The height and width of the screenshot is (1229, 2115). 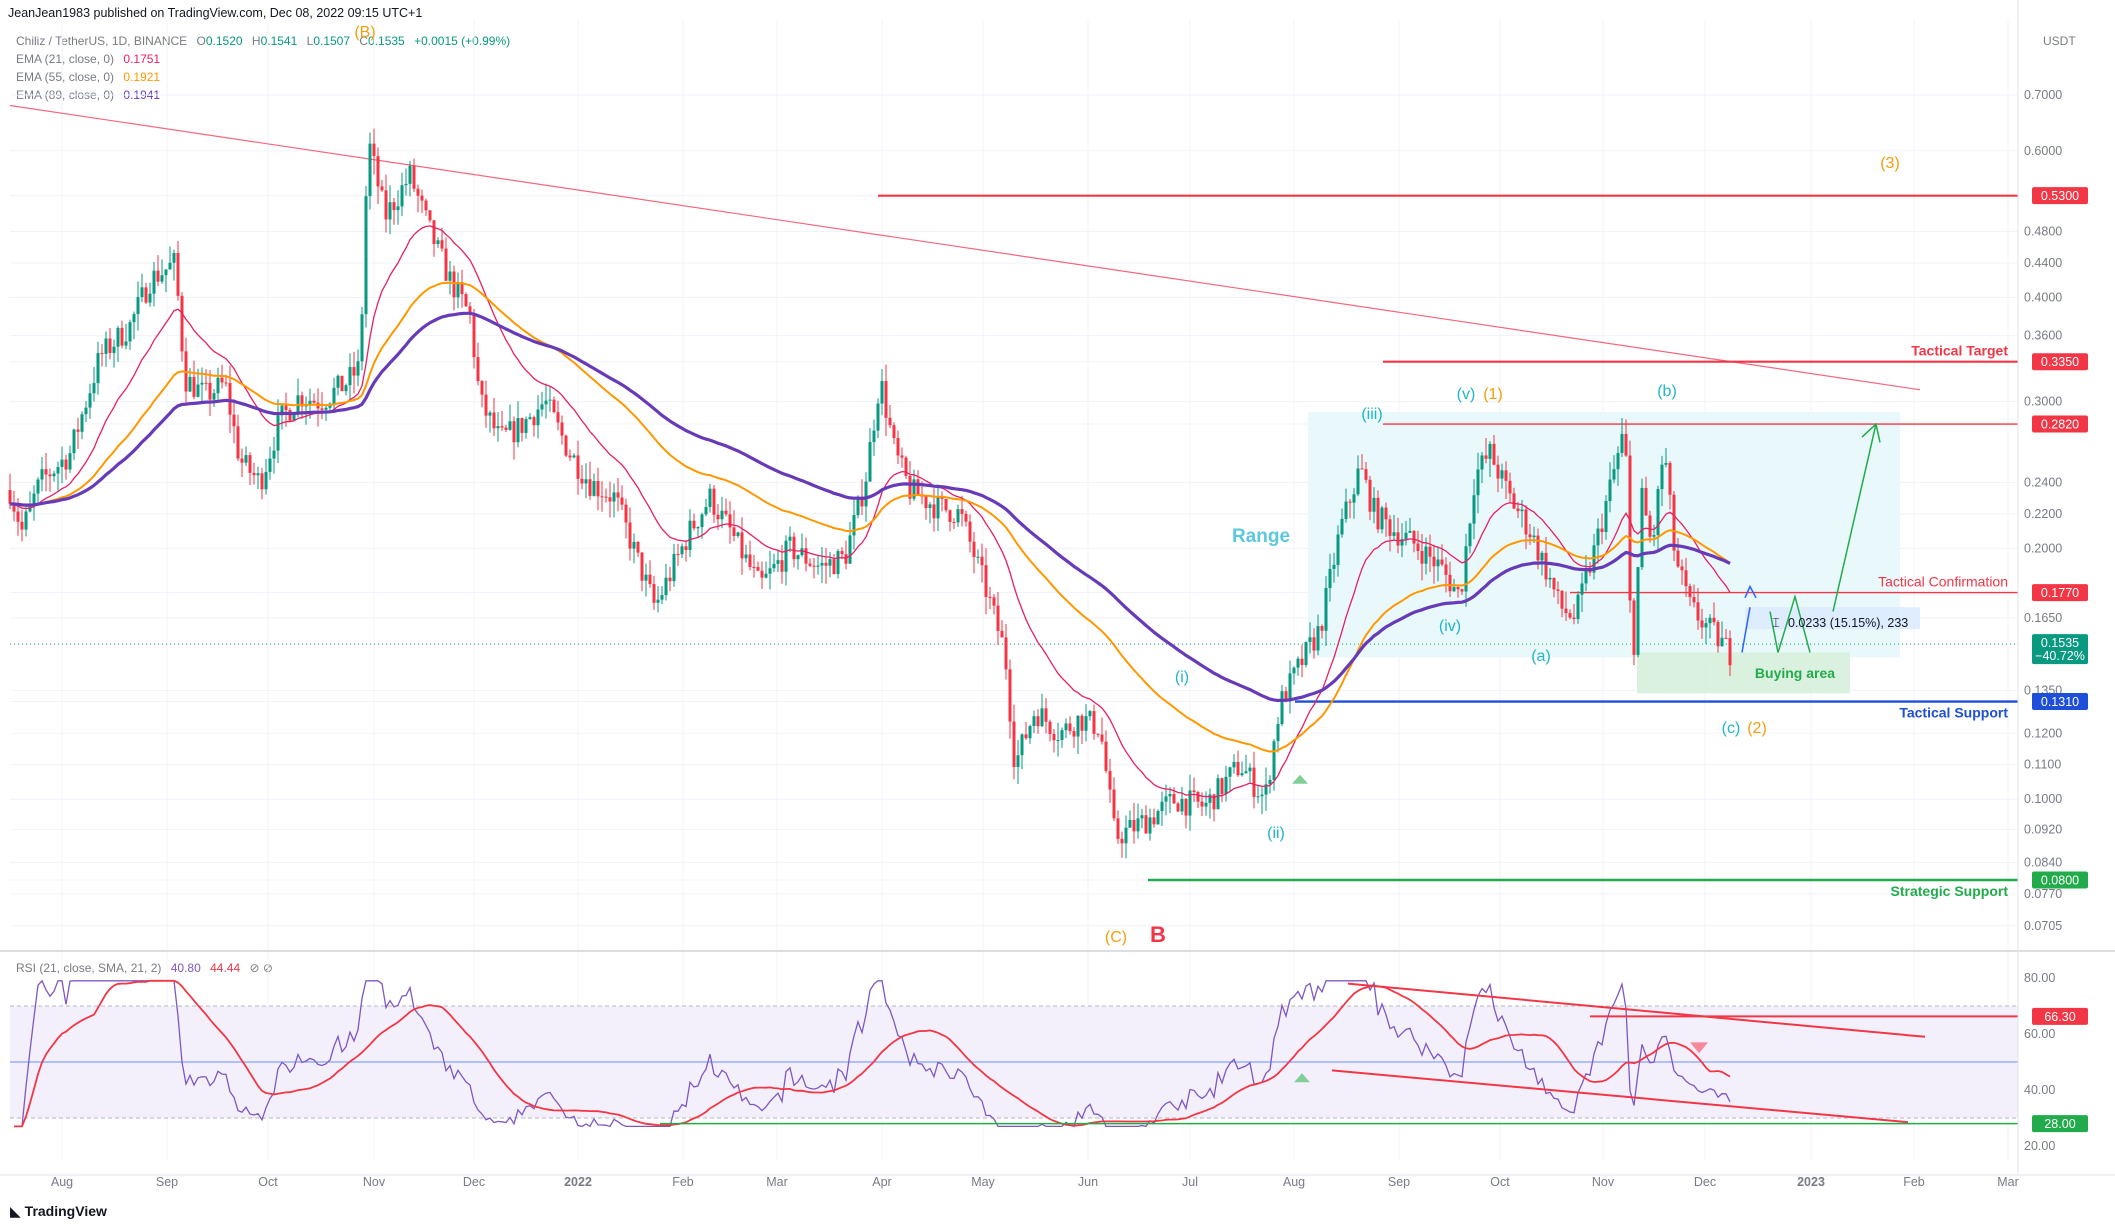 What do you see at coordinates (261, 968) in the screenshot?
I see `rsi-settings-icon: ⊘ ⊘` at bounding box center [261, 968].